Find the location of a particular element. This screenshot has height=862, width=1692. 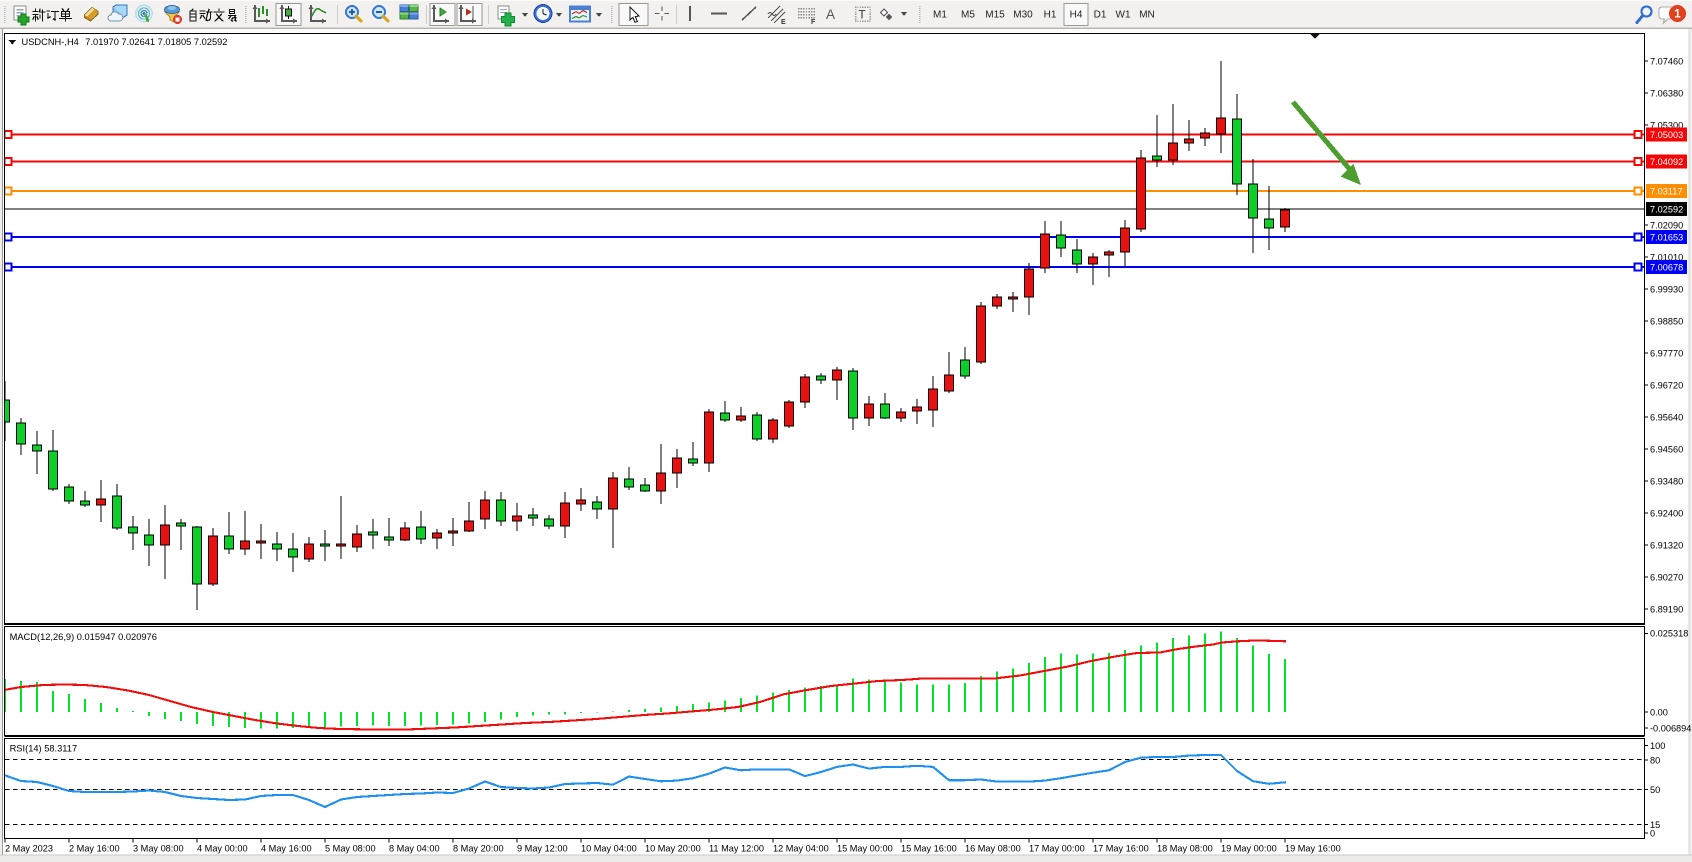

svg-text: 6.97770 is located at coordinates (1666, 353).